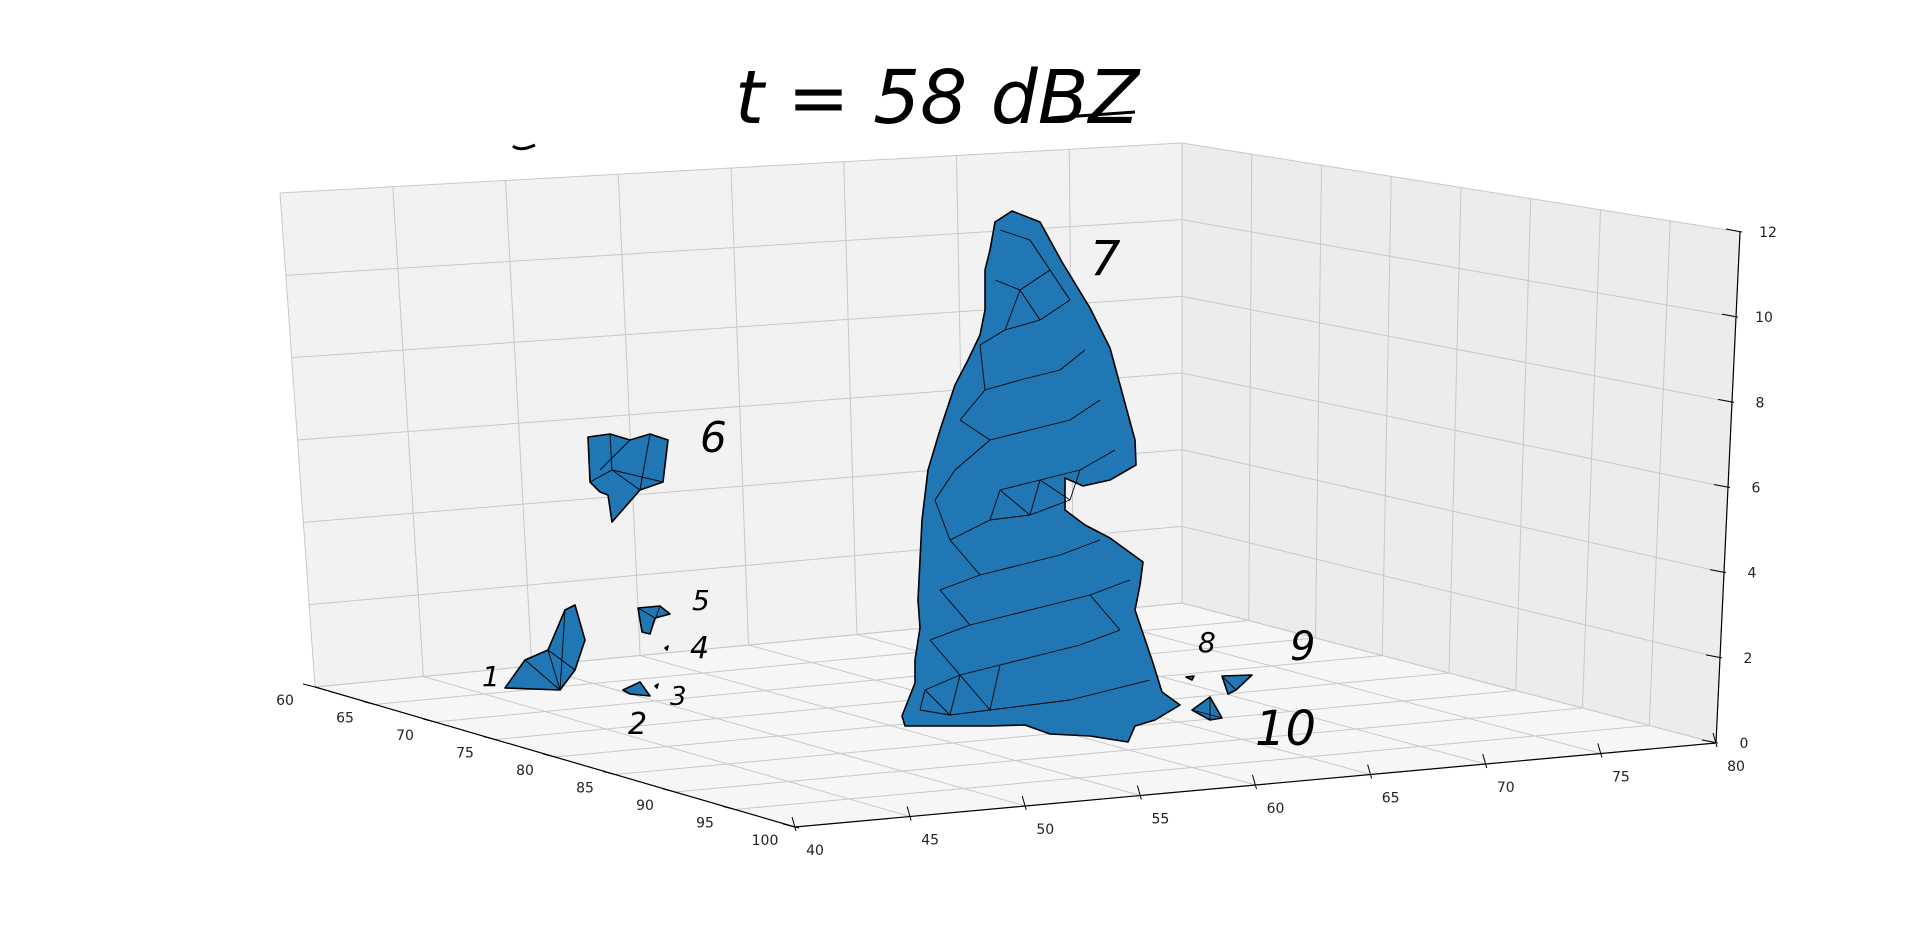 Image resolution: width=1920 pixels, height=949 pixels. What do you see at coordinates (285, 701) in the screenshot?
I see `y-tick-label: 60` at bounding box center [285, 701].